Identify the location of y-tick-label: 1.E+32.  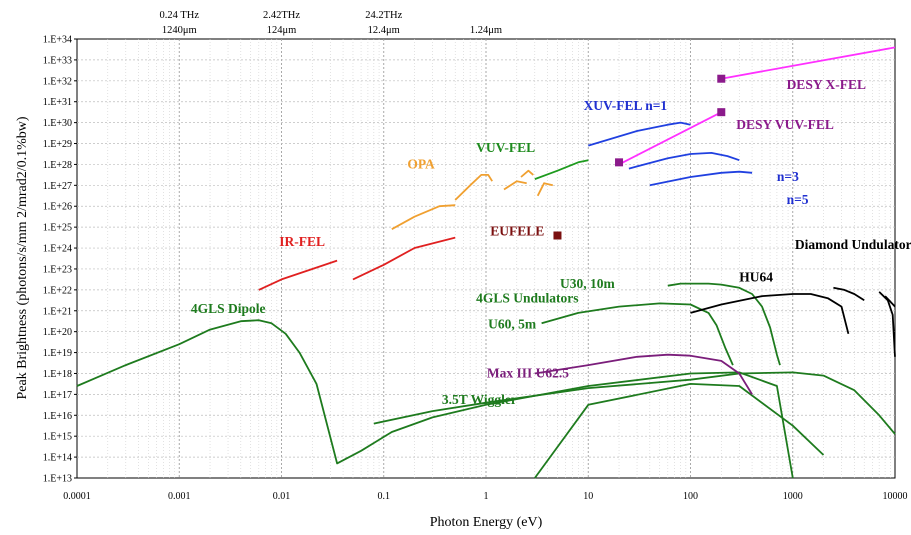
(57, 81).